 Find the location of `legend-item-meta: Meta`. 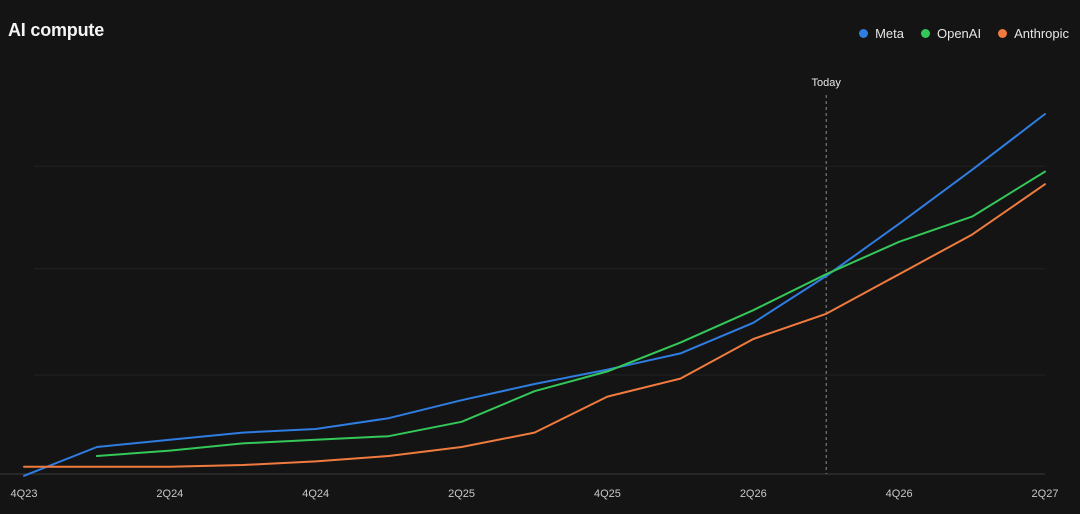

legend-item-meta: Meta is located at coordinates (881, 33).